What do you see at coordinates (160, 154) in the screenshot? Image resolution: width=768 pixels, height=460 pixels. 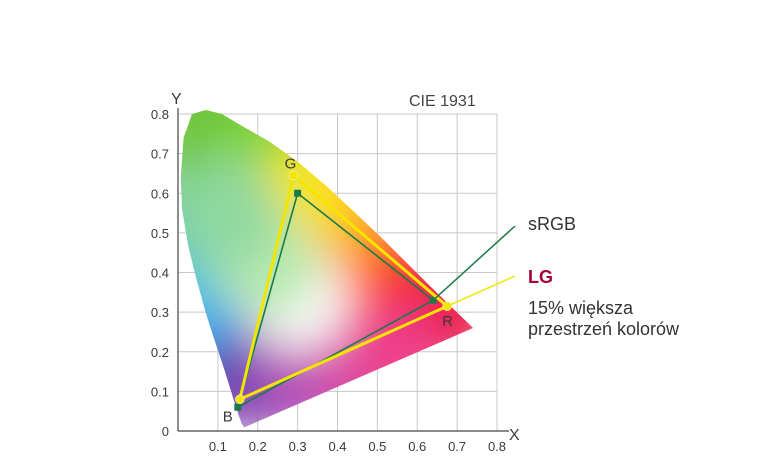 I see `y-tick-label: 0.7` at bounding box center [160, 154].